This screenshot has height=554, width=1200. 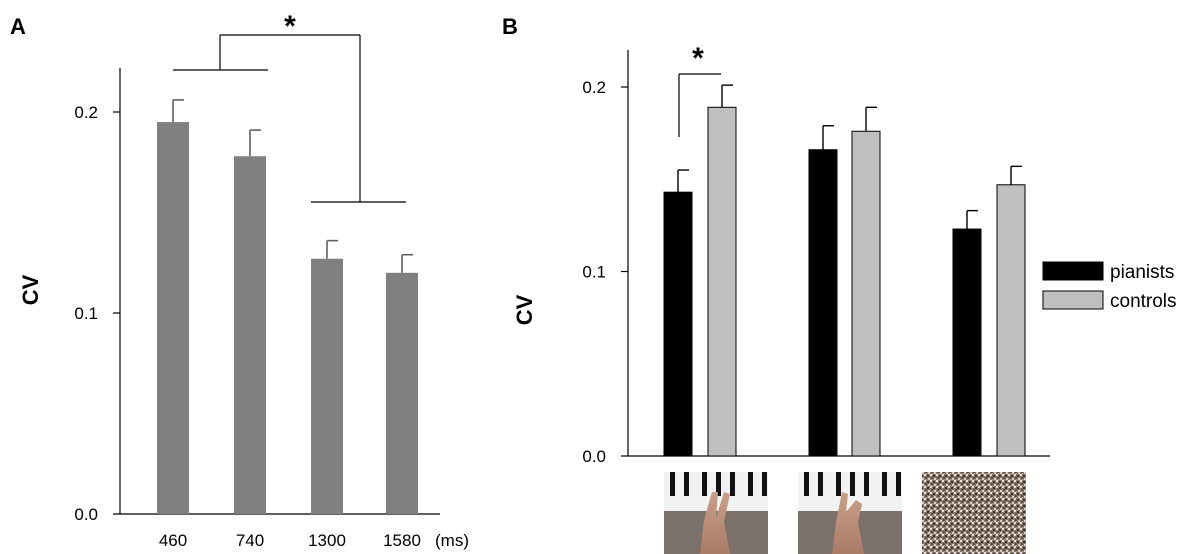 What do you see at coordinates (594, 456) in the screenshot?
I see `panel-b-y-tick-label: 0.0` at bounding box center [594, 456].